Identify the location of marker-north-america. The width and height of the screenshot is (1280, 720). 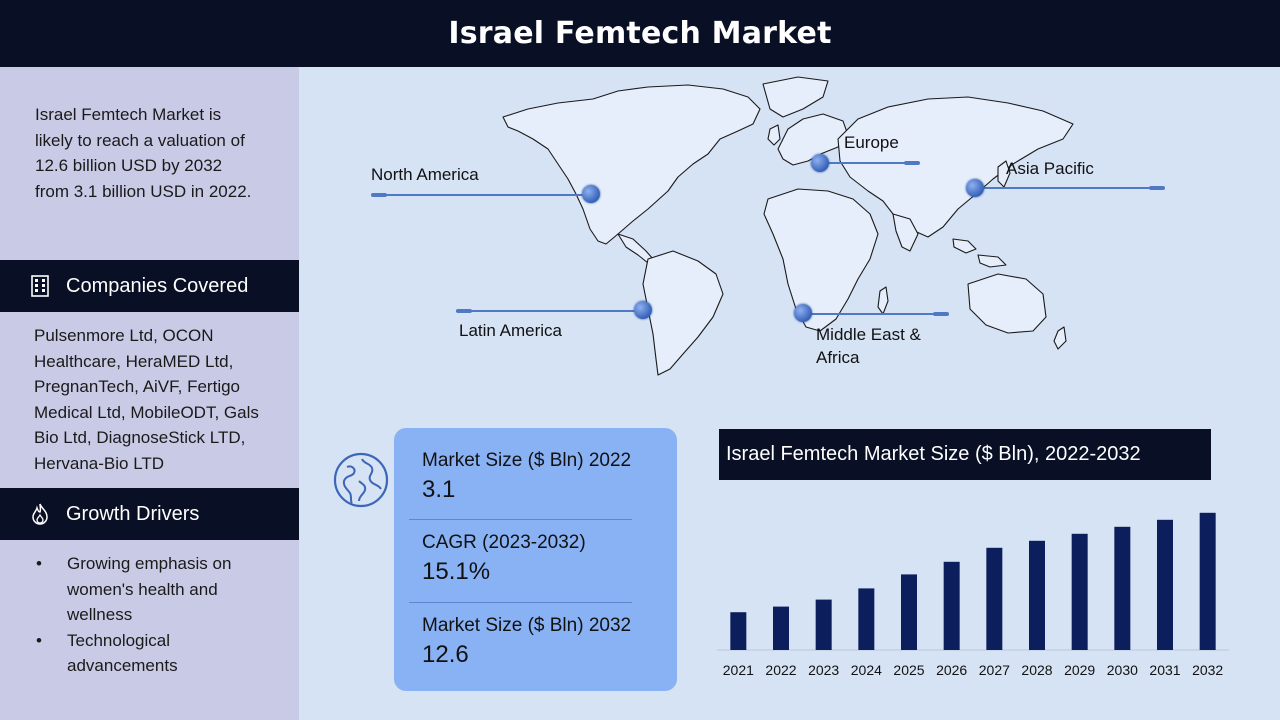
(591, 194).